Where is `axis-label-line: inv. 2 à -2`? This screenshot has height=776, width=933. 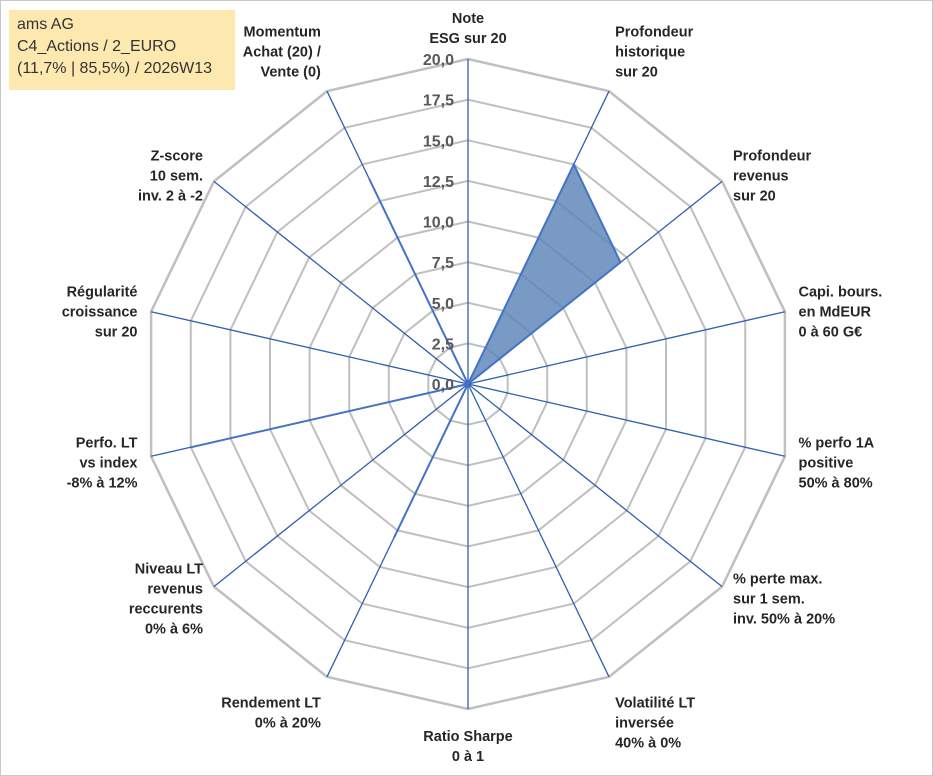
axis-label-line: inv. 2 à -2 is located at coordinates (170, 197).